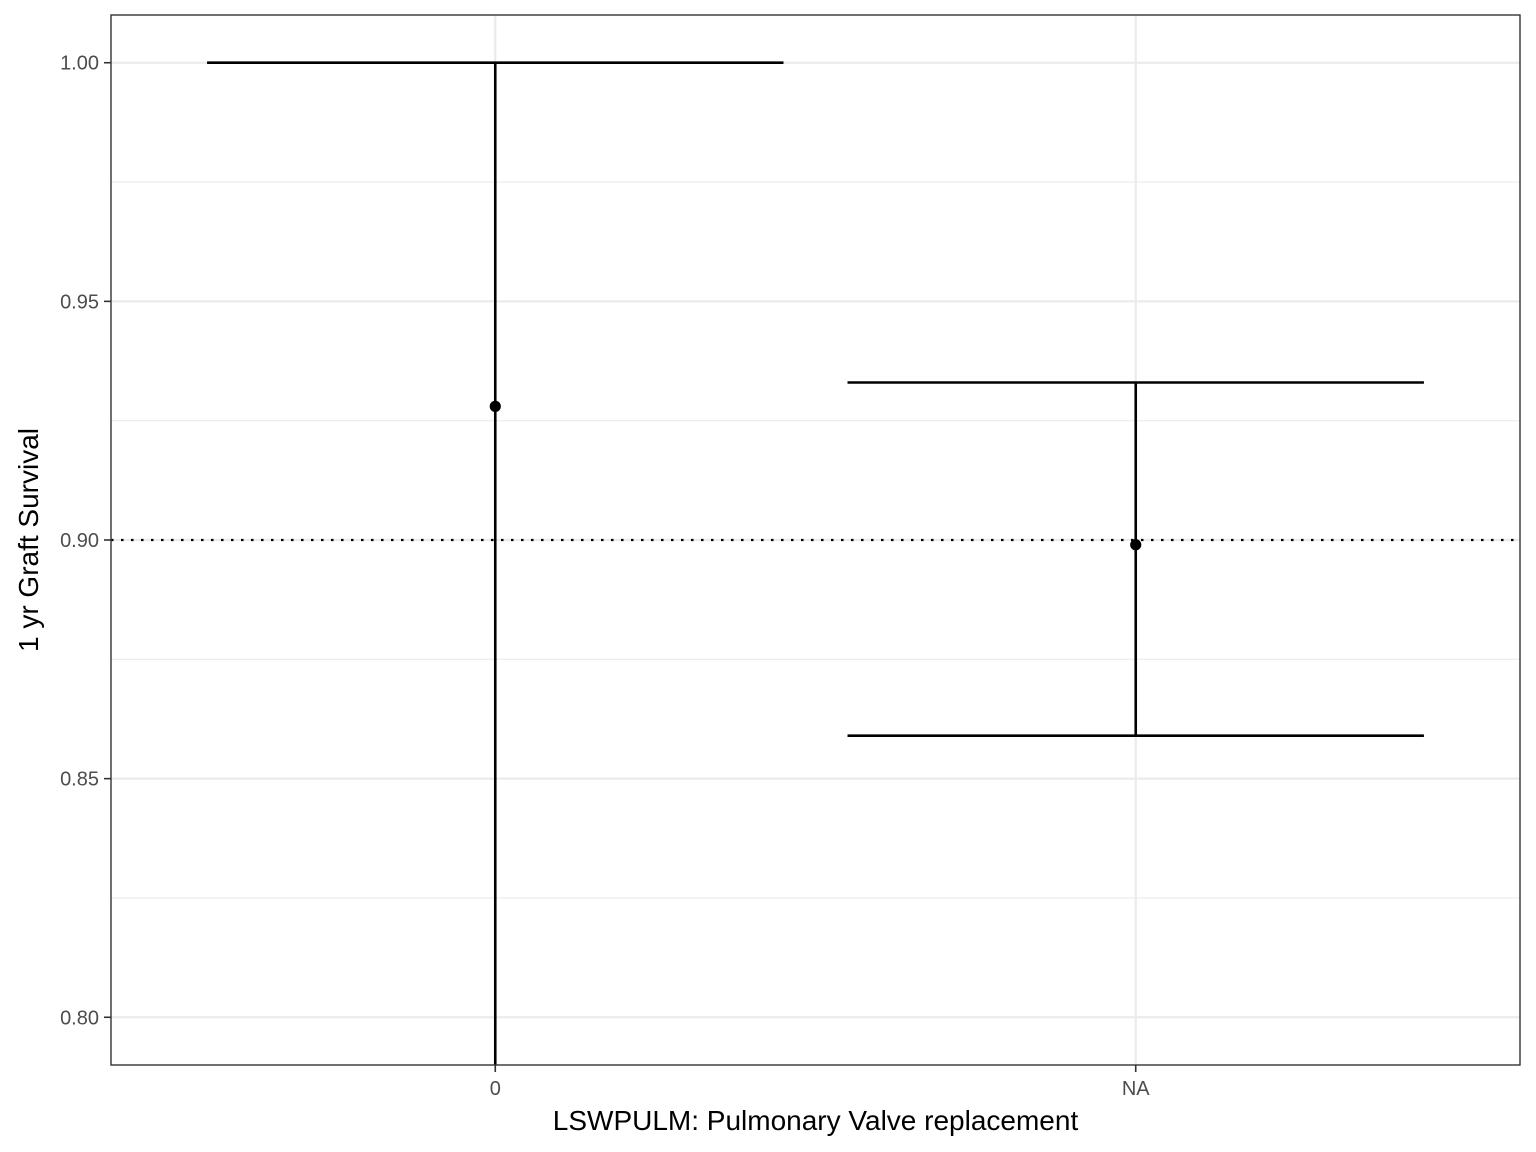 The height and width of the screenshot is (1152, 1536). I want to click on x-axis-title: LSWPULM: Pulmonary Valve replacement, so click(816, 1120).